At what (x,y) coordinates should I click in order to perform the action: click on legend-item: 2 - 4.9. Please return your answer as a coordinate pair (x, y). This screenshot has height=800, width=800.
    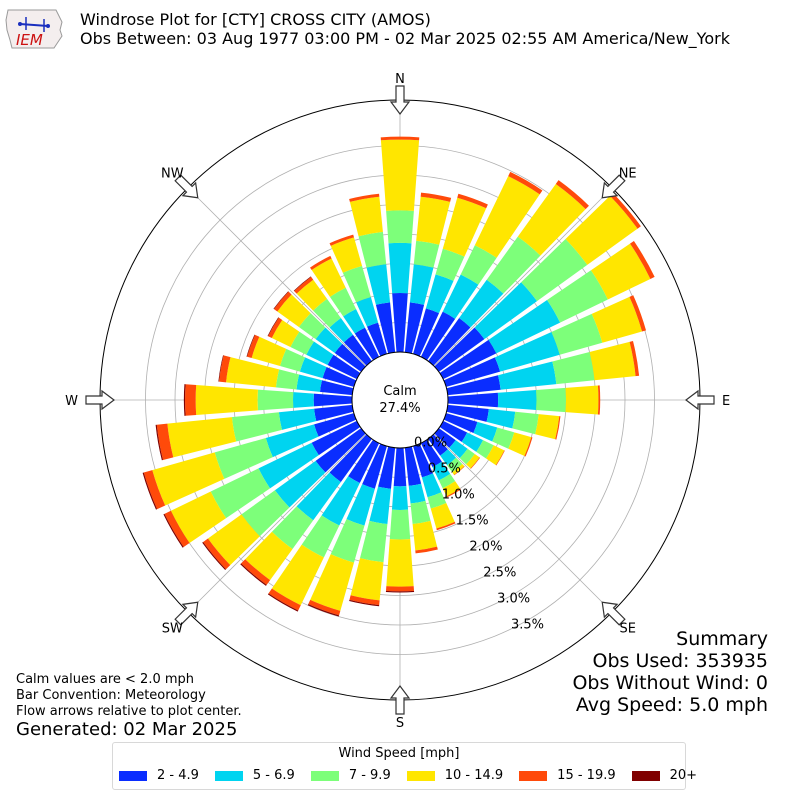
    Looking at the image, I should click on (159, 775).